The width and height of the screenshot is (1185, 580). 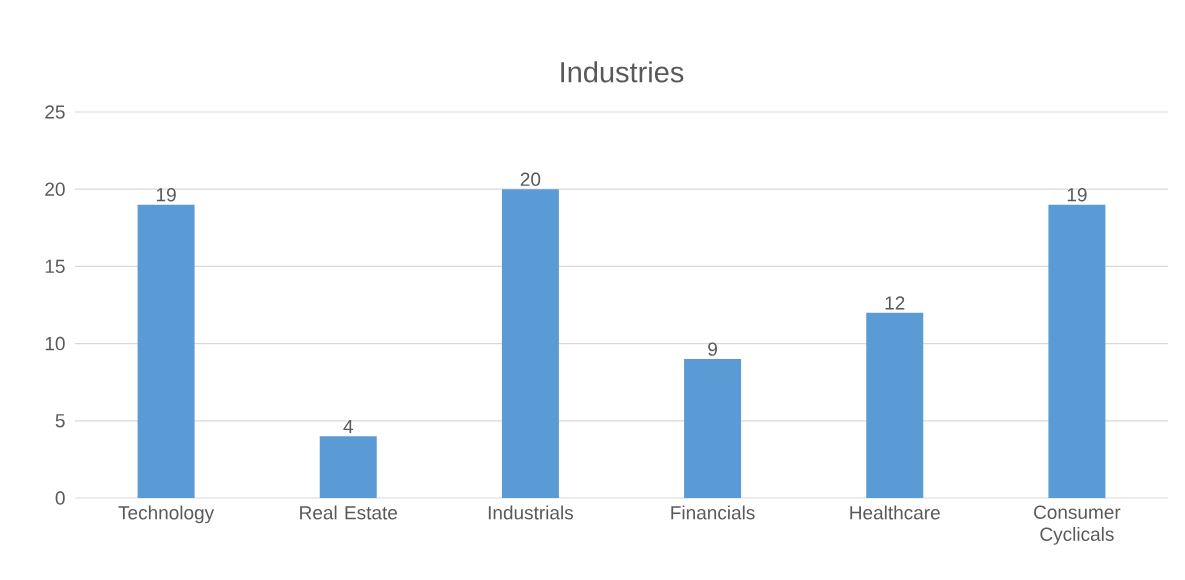 I want to click on data-label: 9, so click(x=712, y=349).